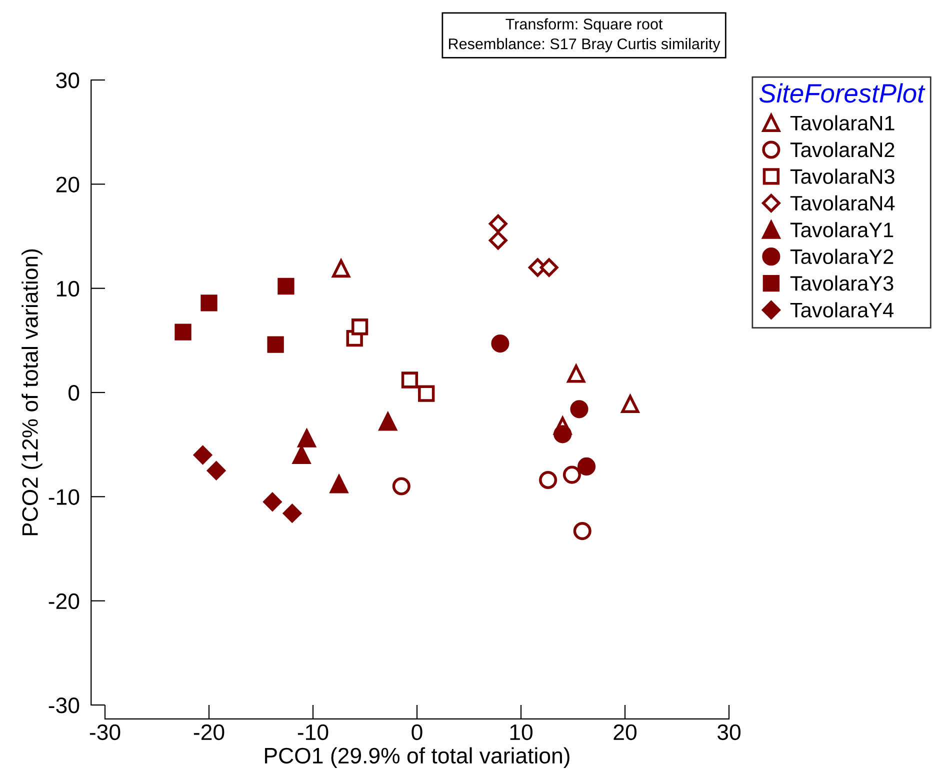 The height and width of the screenshot is (784, 942). Describe the element at coordinates (74, 393) in the screenshot. I see `y-tick-label: 0` at that location.